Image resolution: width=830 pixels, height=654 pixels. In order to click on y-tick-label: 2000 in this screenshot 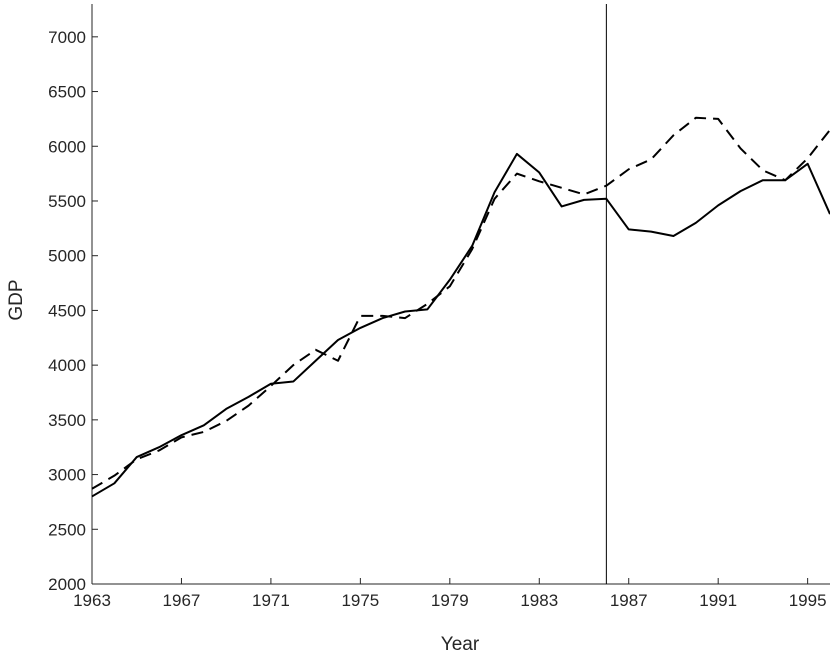, I will do `click(67, 584)`.